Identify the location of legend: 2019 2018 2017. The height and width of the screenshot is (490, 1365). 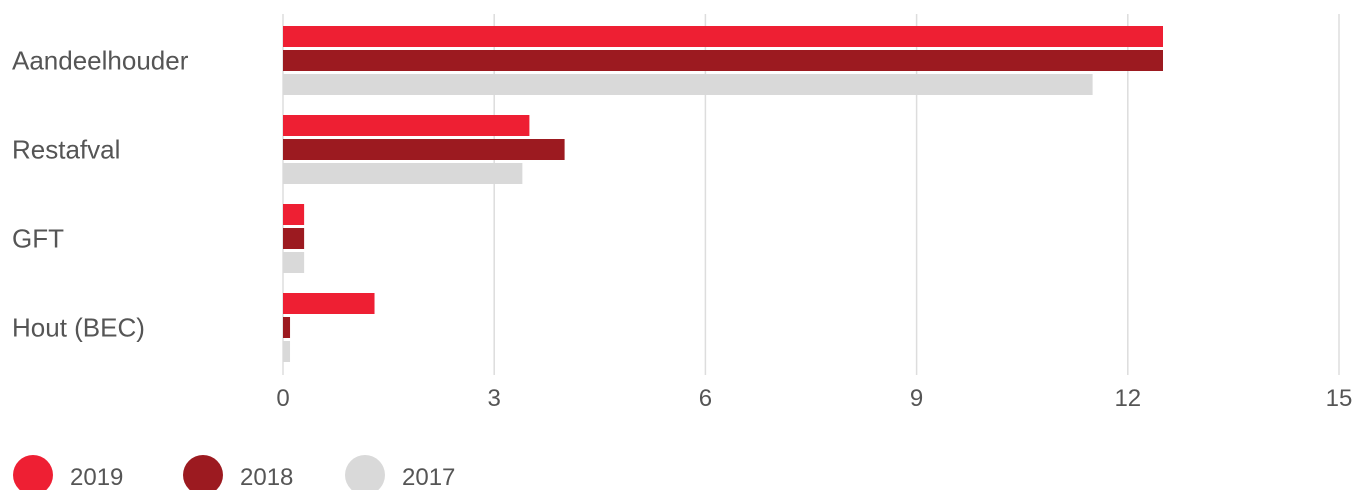
(234, 472).